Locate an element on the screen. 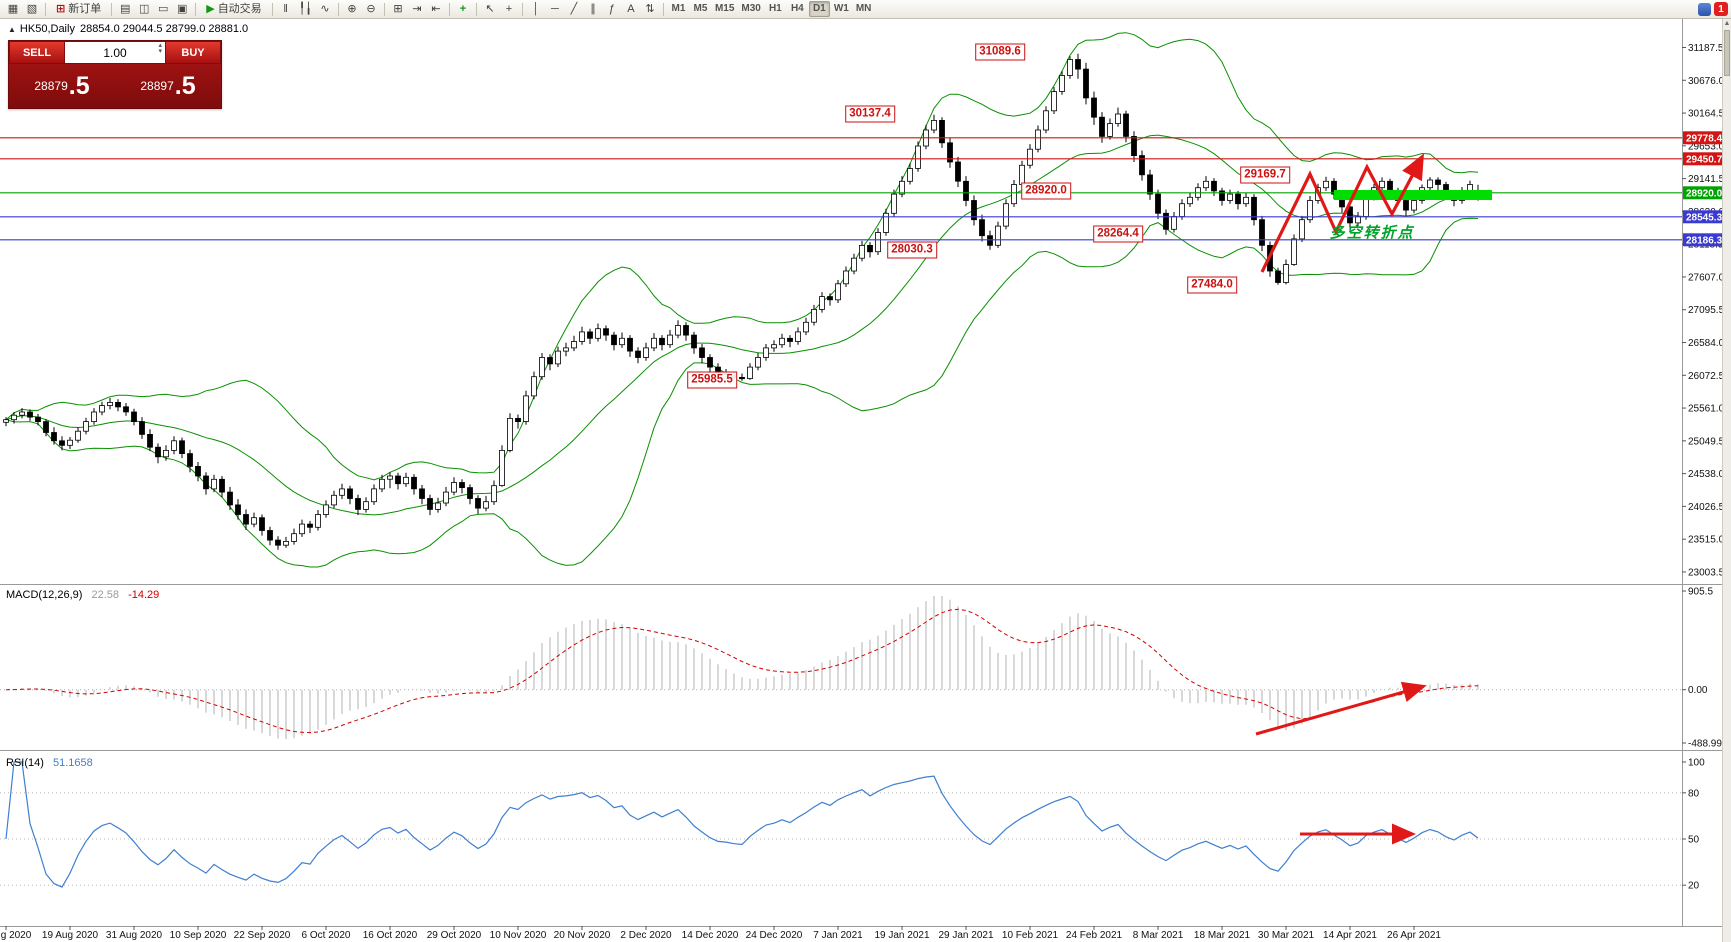  svg-text: 25049.5 is located at coordinates (1706, 441).